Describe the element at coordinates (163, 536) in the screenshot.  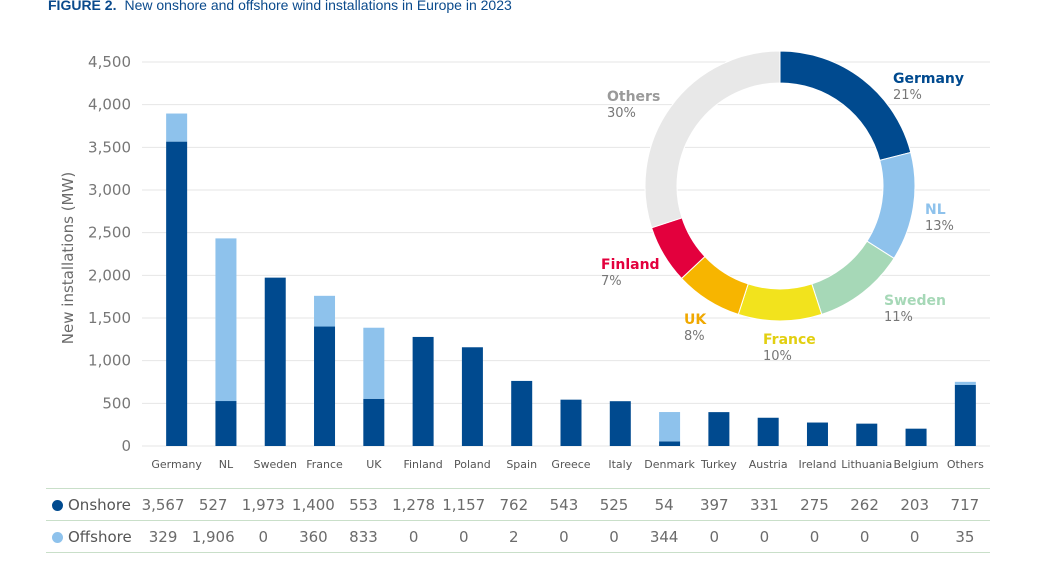
I see `table-cell: 329` at that location.